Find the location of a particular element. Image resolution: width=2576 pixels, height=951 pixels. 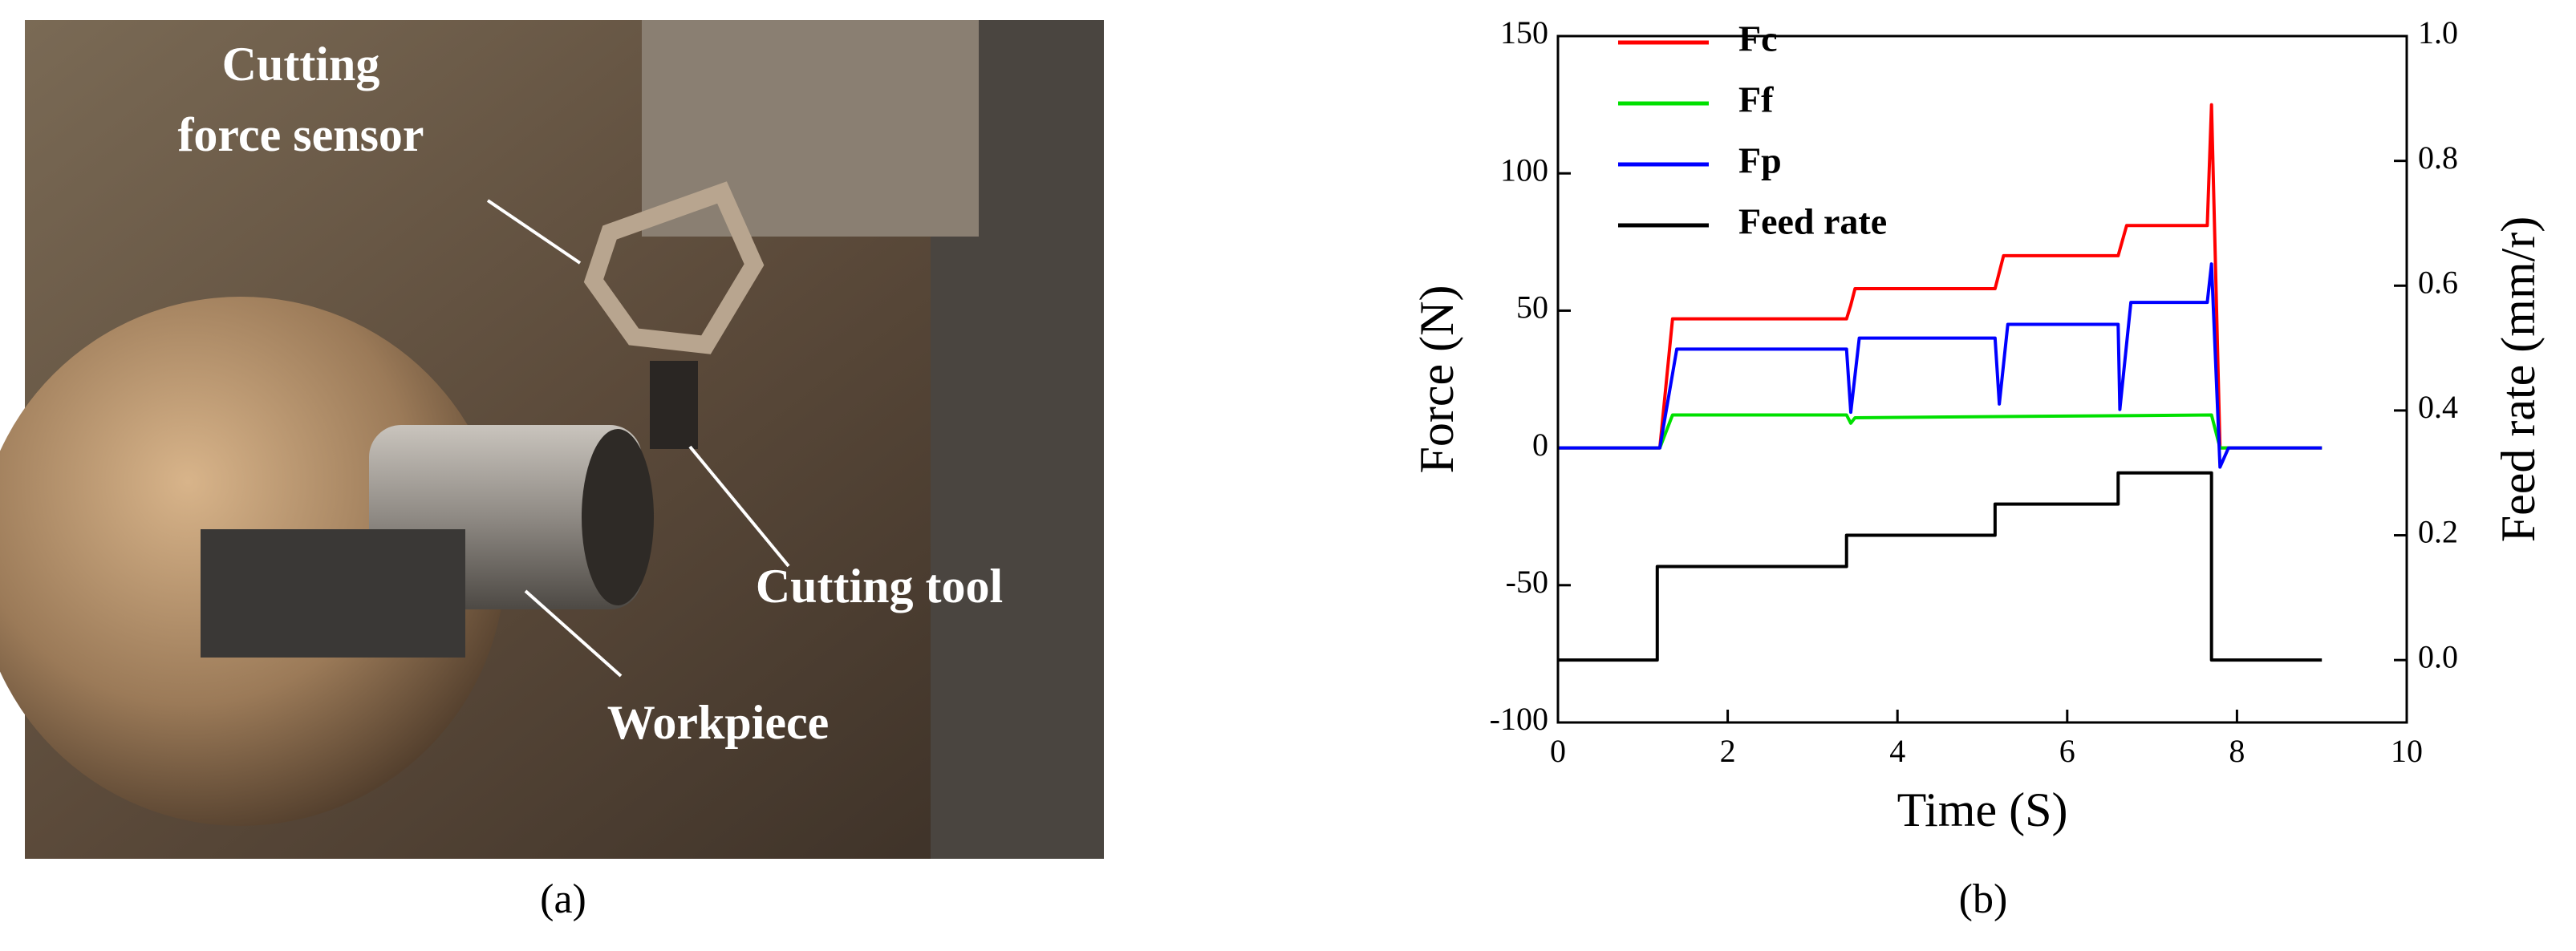

y-tick-label: -50 is located at coordinates (1527, 582).